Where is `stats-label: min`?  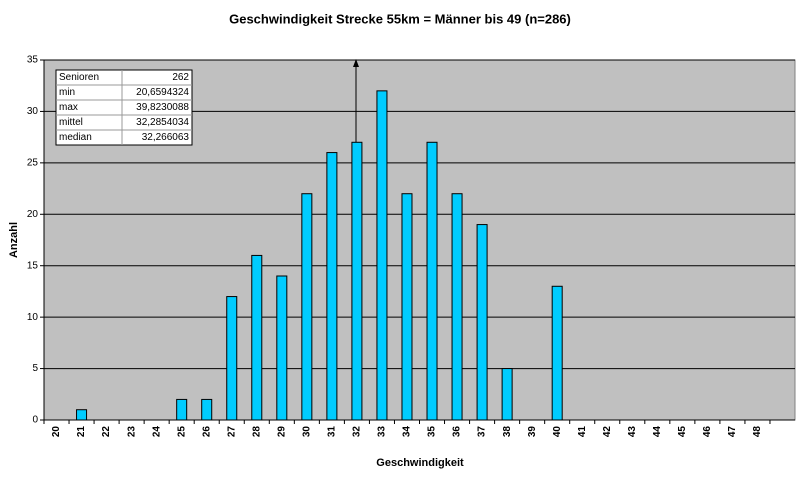
stats-label: min is located at coordinates (67, 92).